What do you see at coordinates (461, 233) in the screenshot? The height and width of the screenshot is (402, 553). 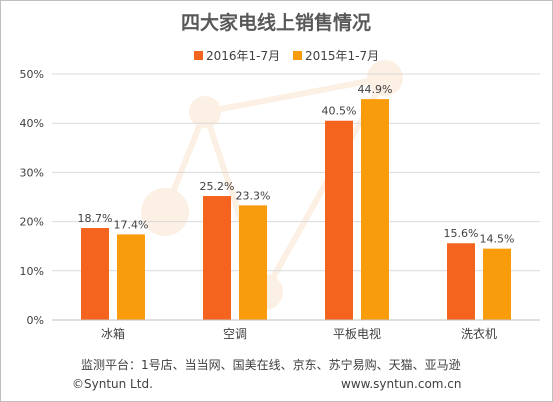 I see `data-label: 15.6%` at bounding box center [461, 233].